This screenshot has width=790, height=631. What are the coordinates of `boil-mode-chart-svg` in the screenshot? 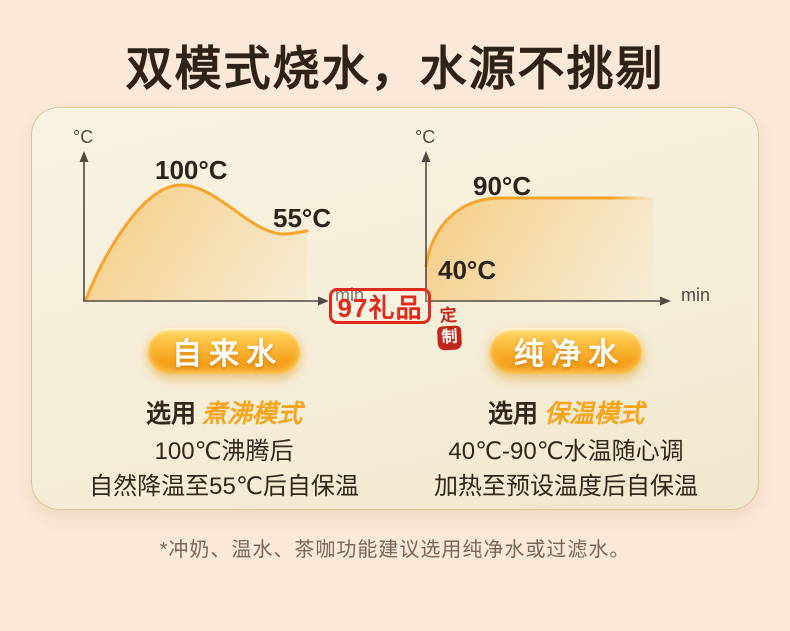 It's located at (204, 228).